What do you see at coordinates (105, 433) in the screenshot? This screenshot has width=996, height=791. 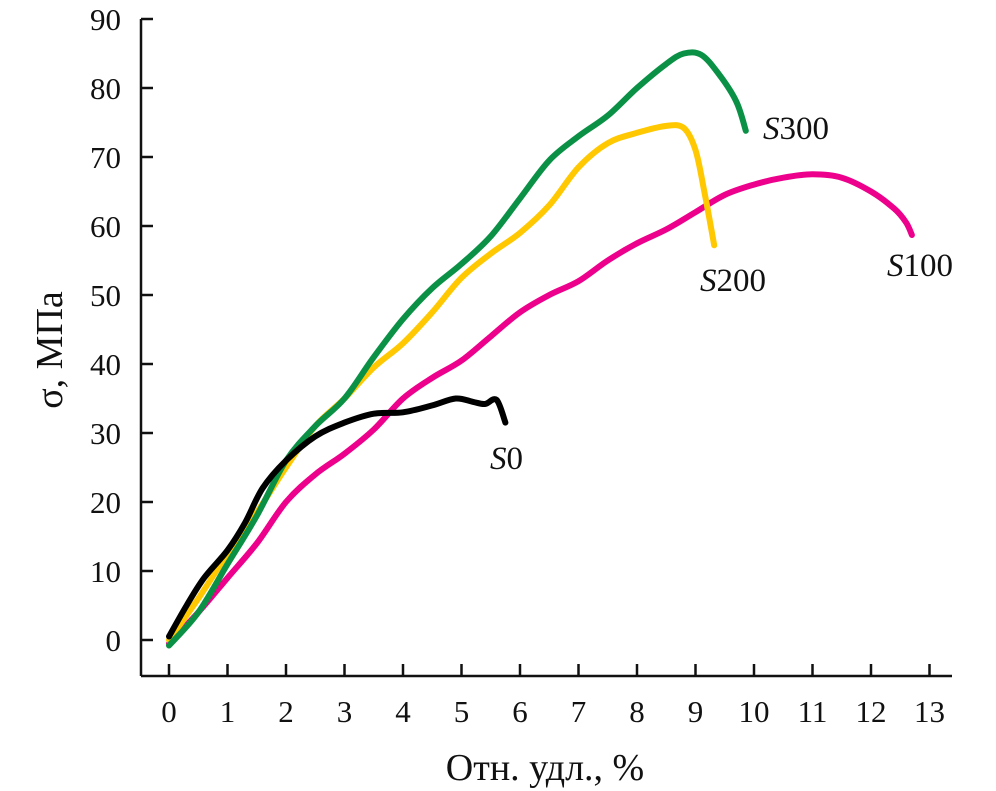 I see `y-tick-label: 30` at bounding box center [105, 433].